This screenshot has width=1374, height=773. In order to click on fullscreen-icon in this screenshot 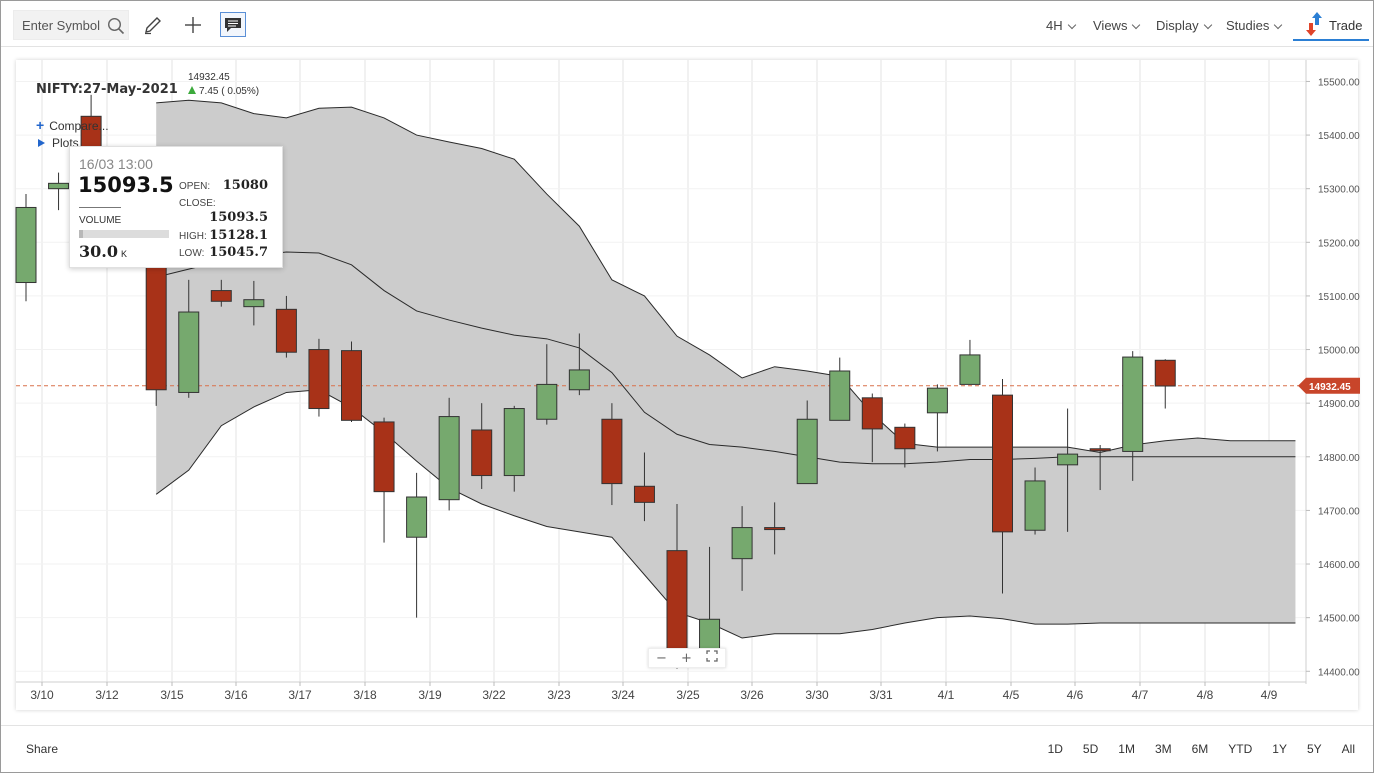, I will do `click(712, 658)`.